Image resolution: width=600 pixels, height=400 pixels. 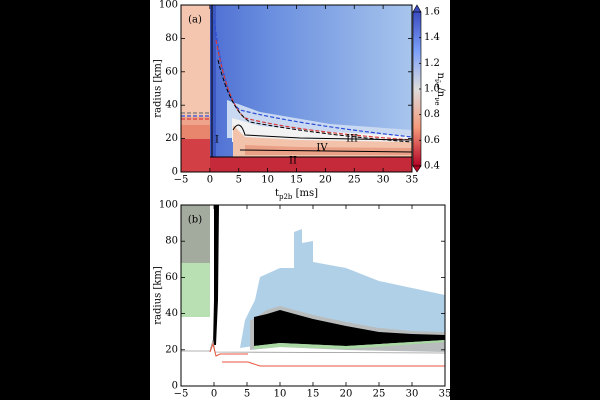 What do you see at coordinates (437, 83) in the screenshot?
I see `colorbar-label-part: ν̄e` at bounding box center [437, 83].